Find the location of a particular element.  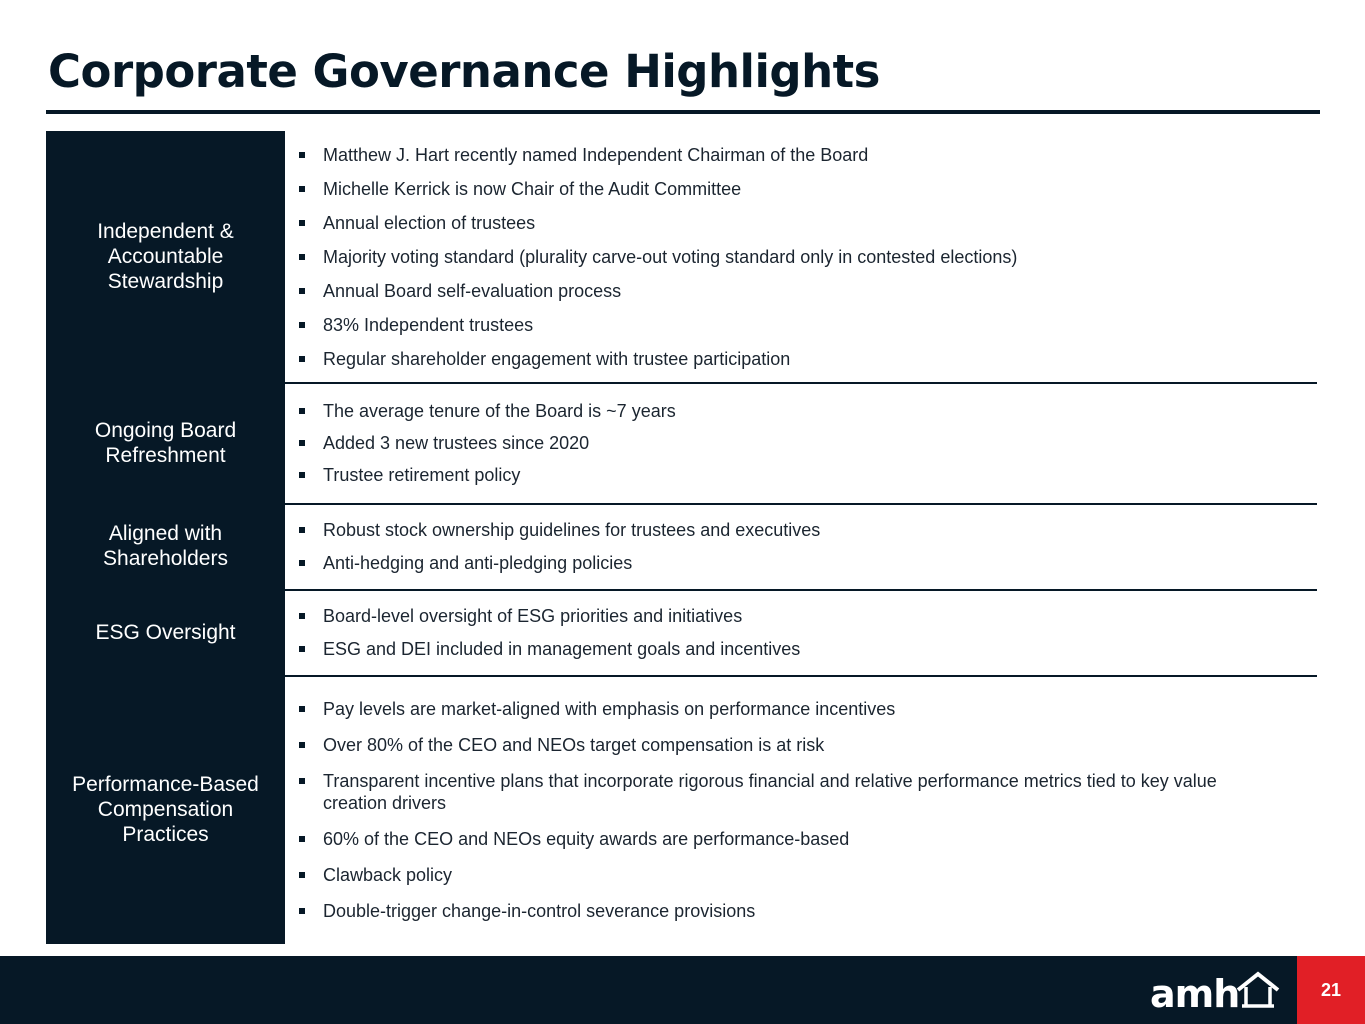

logo-wordmark: amh is located at coordinates (1195, 994).